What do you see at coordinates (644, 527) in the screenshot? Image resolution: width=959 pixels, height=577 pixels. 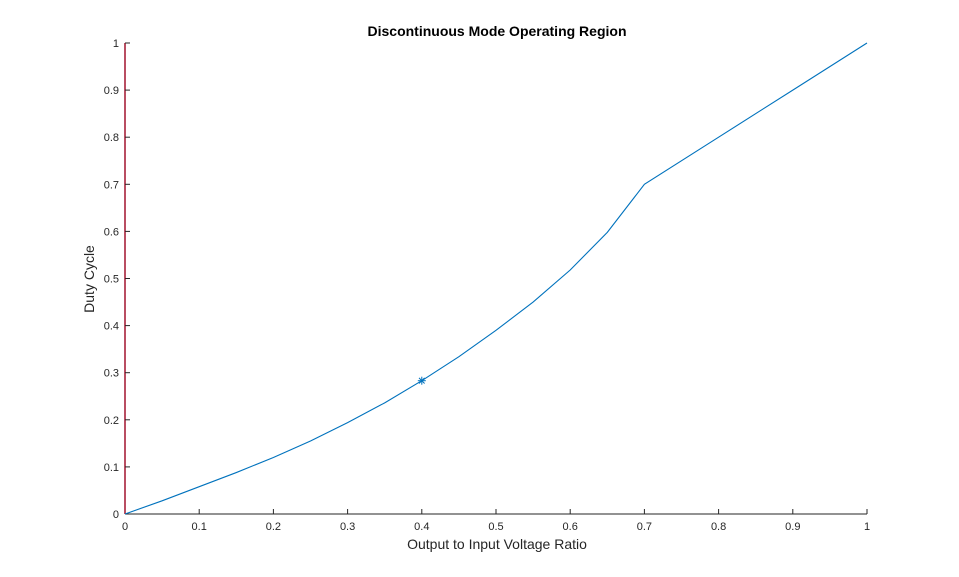 I see `x-tick-label: 0.7` at bounding box center [644, 527].